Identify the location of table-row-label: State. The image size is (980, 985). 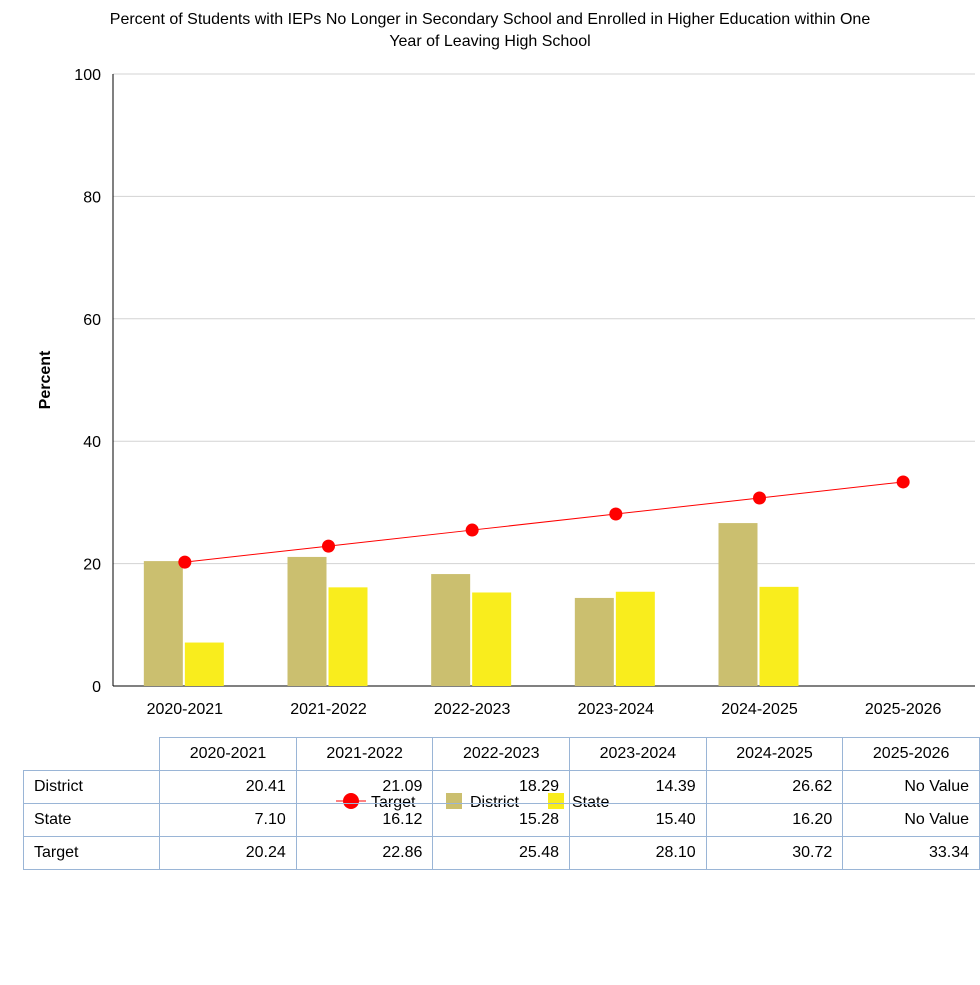
(91, 820).